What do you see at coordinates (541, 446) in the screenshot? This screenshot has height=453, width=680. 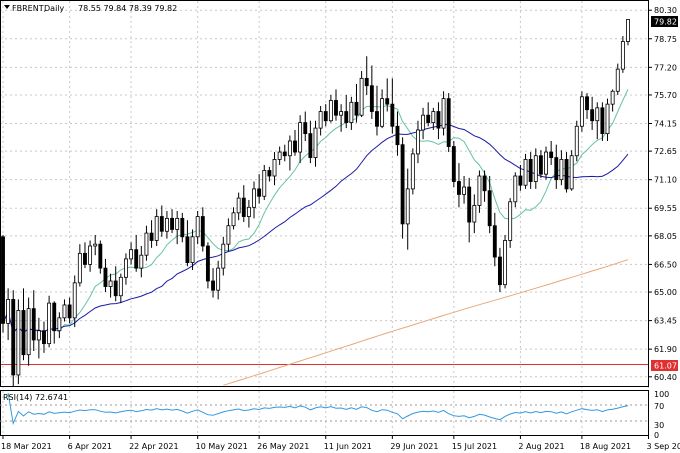 I see `time-tick-label: 2 Aug 2021` at bounding box center [541, 446].